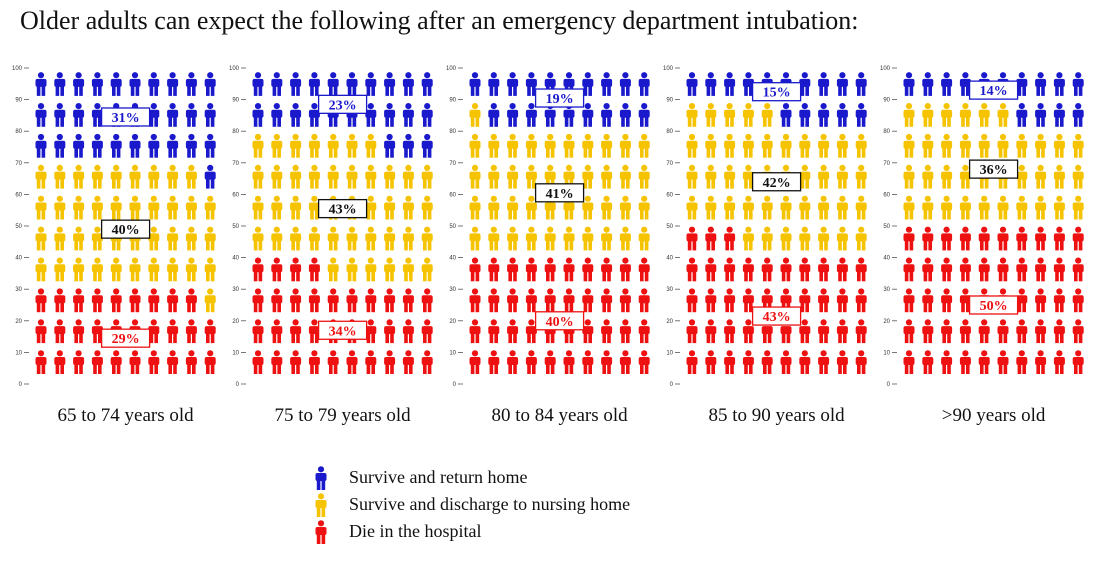 The image size is (1119, 579). What do you see at coordinates (993, 90) in the screenshot?
I see `percent-label: 14%` at bounding box center [993, 90].